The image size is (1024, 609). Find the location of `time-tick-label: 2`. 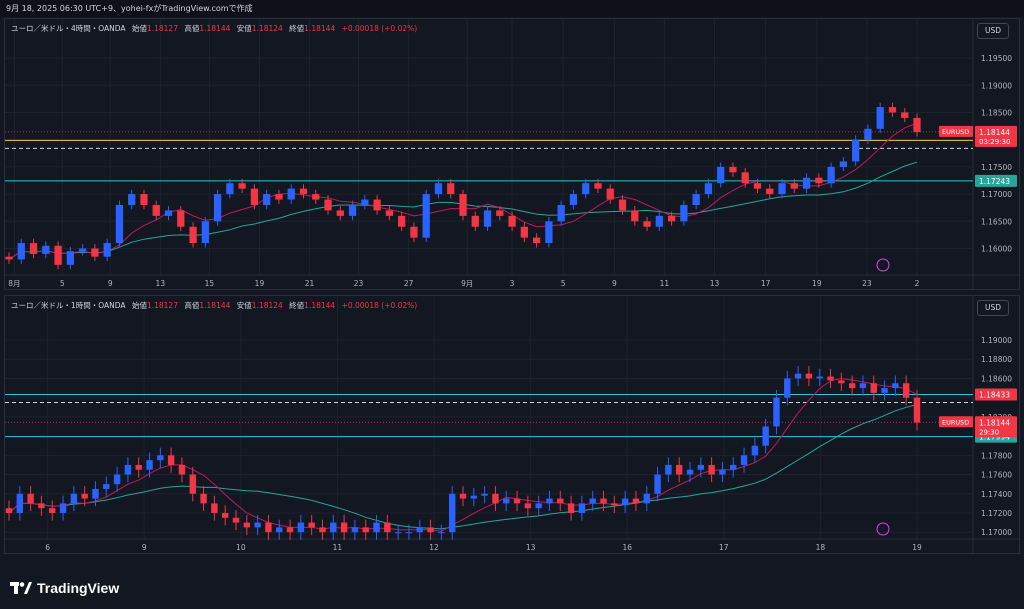

time-tick-label: 2 is located at coordinates (917, 283).